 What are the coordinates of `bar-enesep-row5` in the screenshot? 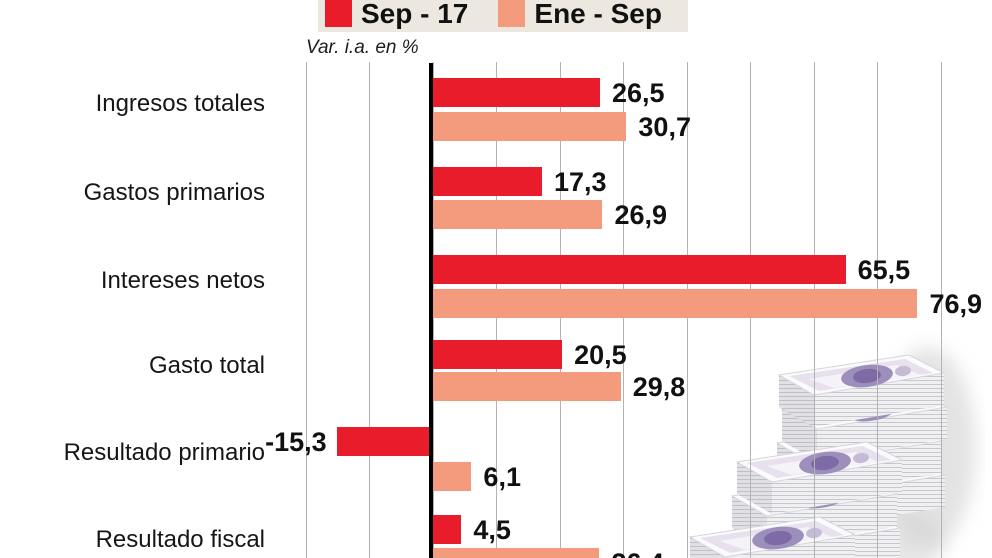 It's located at (452, 476).